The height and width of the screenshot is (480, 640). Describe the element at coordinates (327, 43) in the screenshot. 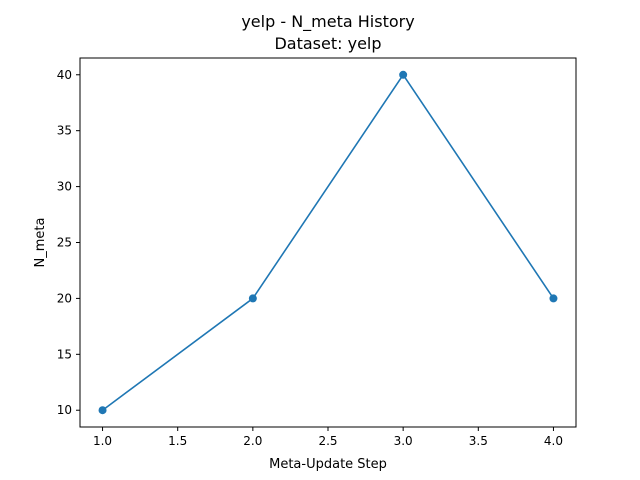

I see `chart-subtitle: Dataset: yelp` at that location.